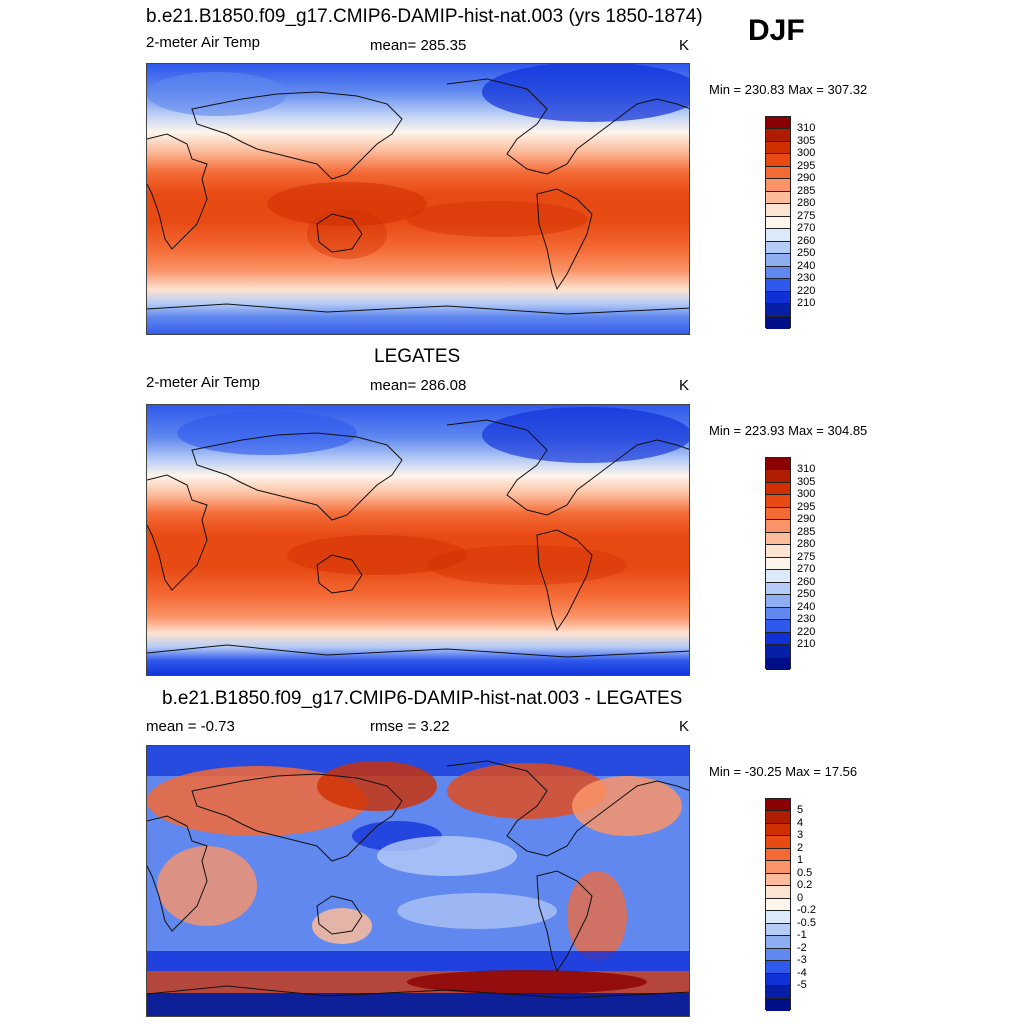 This screenshot has height=1024, width=1024. I want to click on panel1-minmax-label: Min = 230.83 Max = 307.32, so click(788, 89).